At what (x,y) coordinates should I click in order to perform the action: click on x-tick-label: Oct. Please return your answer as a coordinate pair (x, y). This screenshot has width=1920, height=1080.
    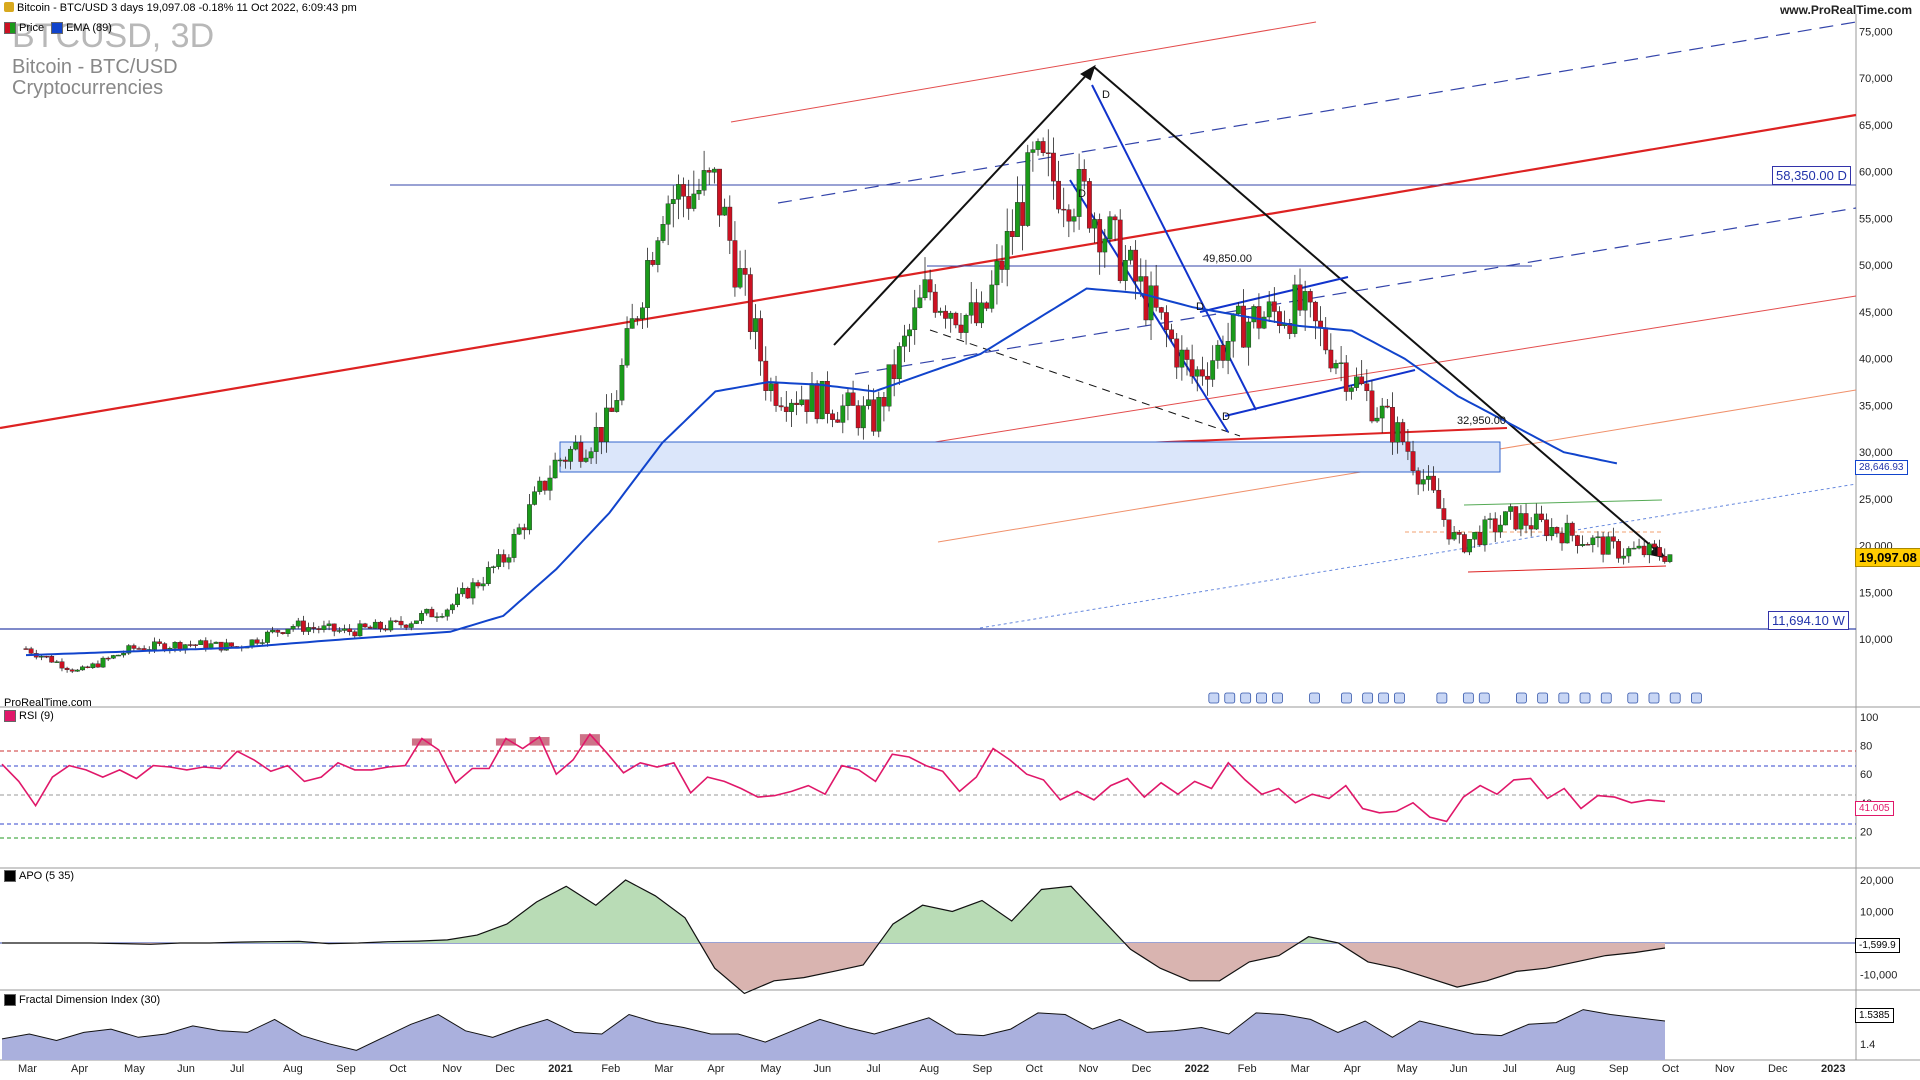
    Looking at the image, I should click on (1034, 1069).